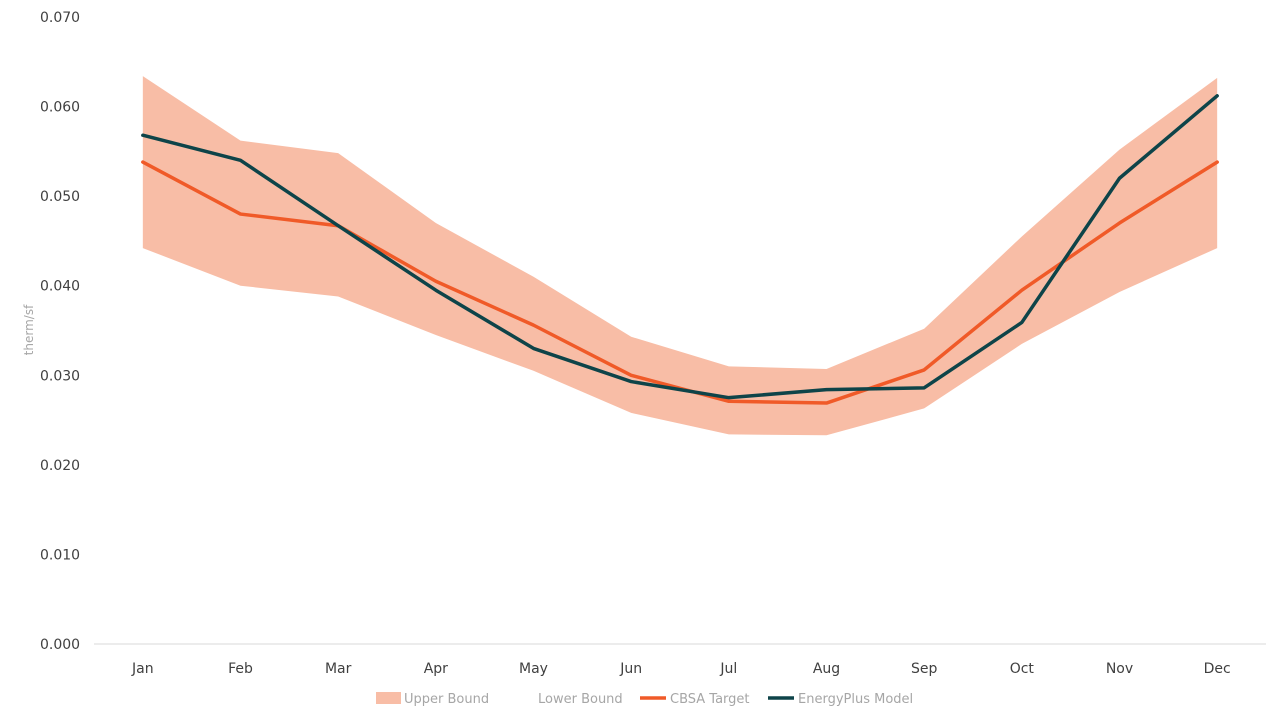  Describe the element at coordinates (580, 699) in the screenshot. I see `legend-label-lower-bound: Lower Bound` at that location.